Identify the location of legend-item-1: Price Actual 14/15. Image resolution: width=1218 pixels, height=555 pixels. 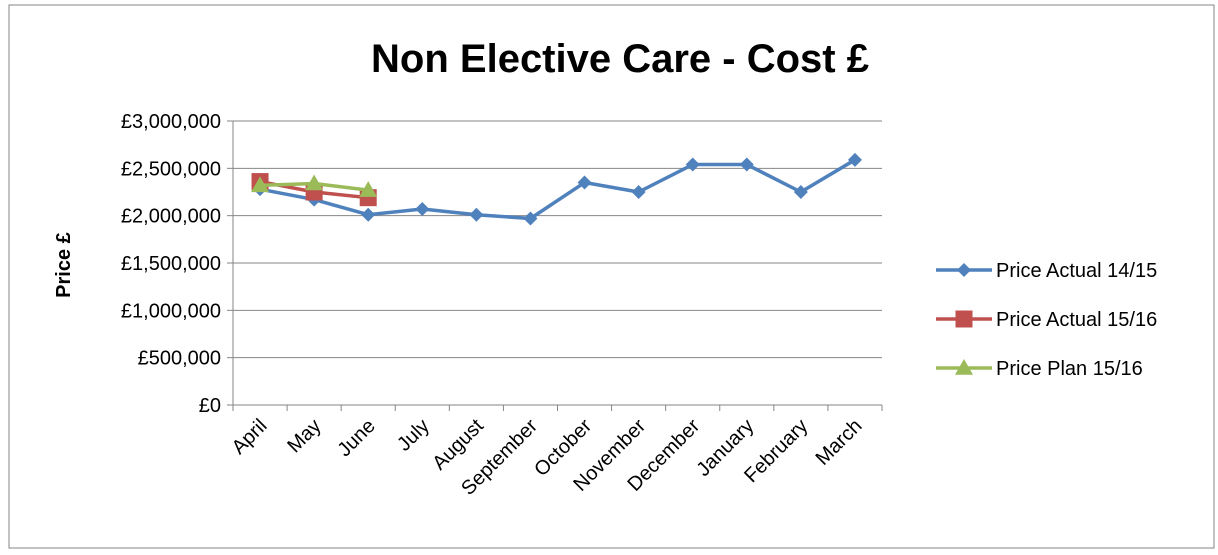
(1046, 271).